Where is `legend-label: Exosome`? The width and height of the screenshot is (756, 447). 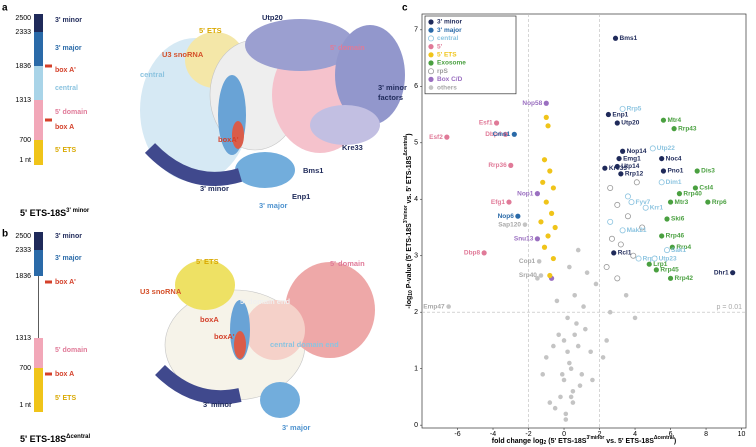 legend-label: Exosome is located at coordinates (451, 63).